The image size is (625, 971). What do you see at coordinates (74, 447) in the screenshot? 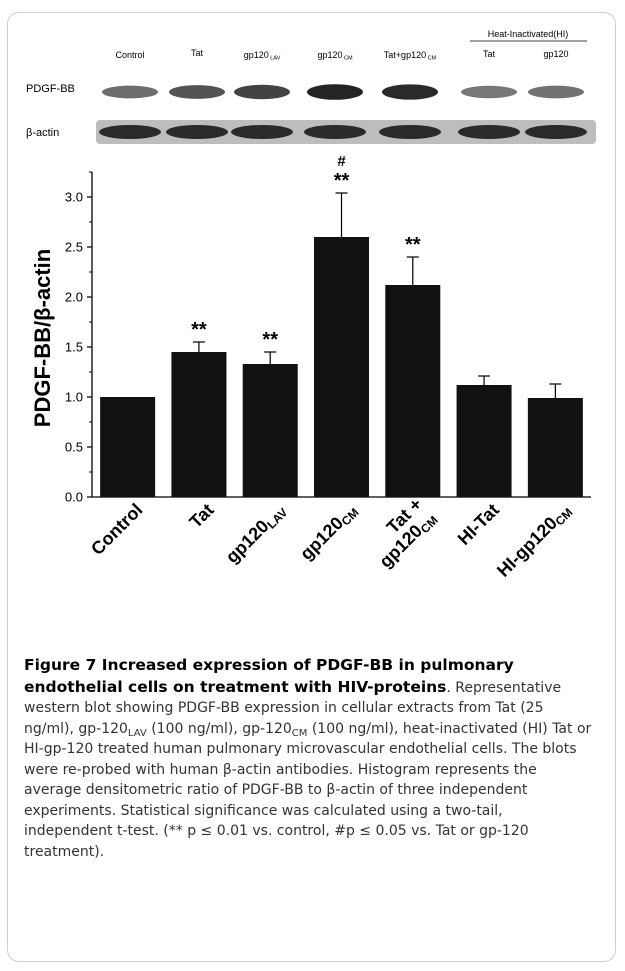
I see `y-tick-label: 0.5` at bounding box center [74, 447].